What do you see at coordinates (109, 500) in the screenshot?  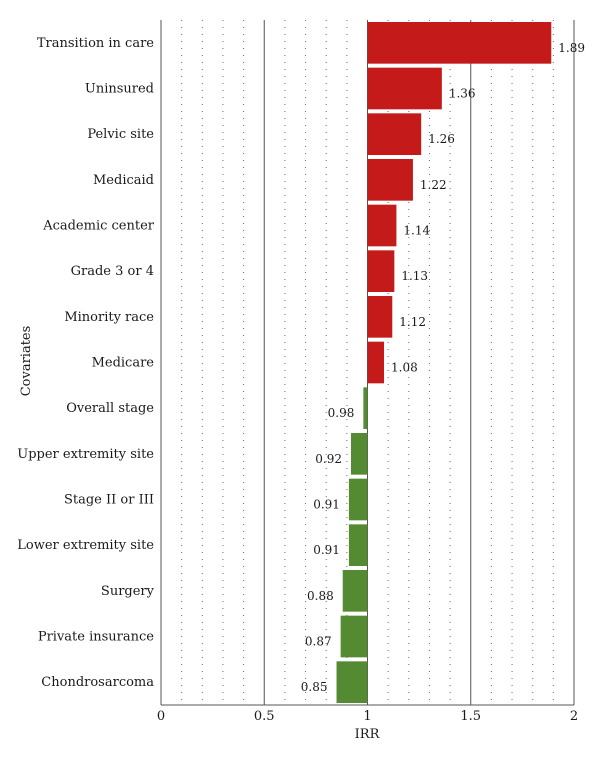 I see `category-label: Stage II or III` at bounding box center [109, 500].